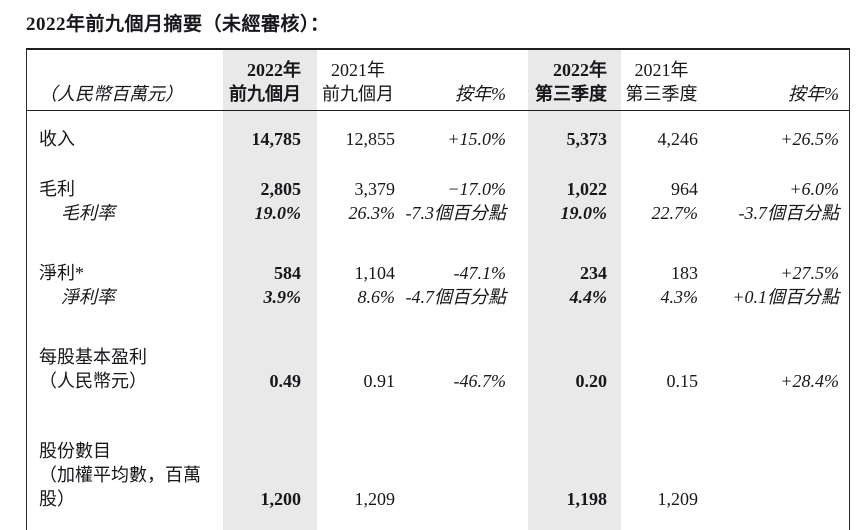 This screenshot has height=530, width=865. What do you see at coordinates (265, 94) in the screenshot?
I see `header-2022-9m-line2: 前九個月` at bounding box center [265, 94].